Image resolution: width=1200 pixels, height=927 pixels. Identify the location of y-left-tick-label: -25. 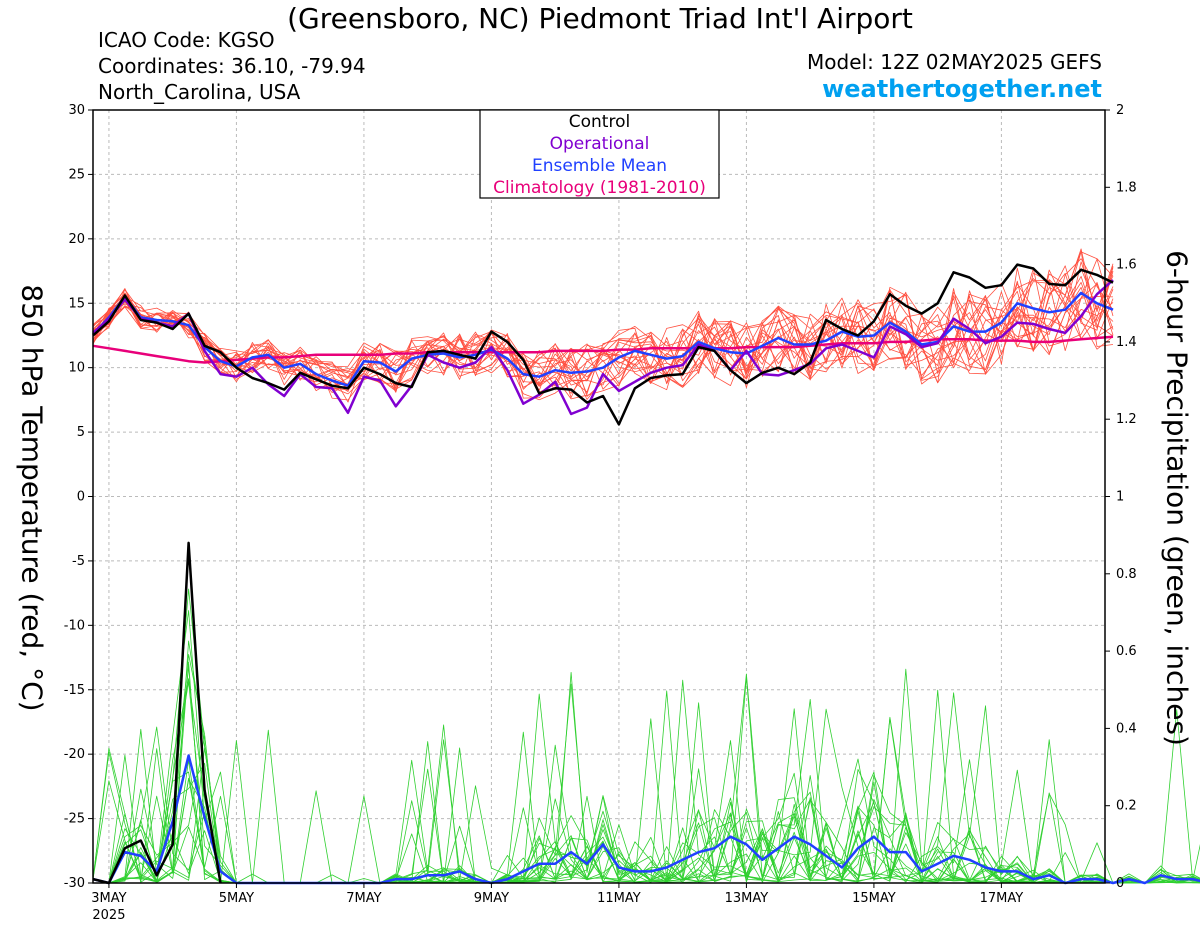
(74, 819).